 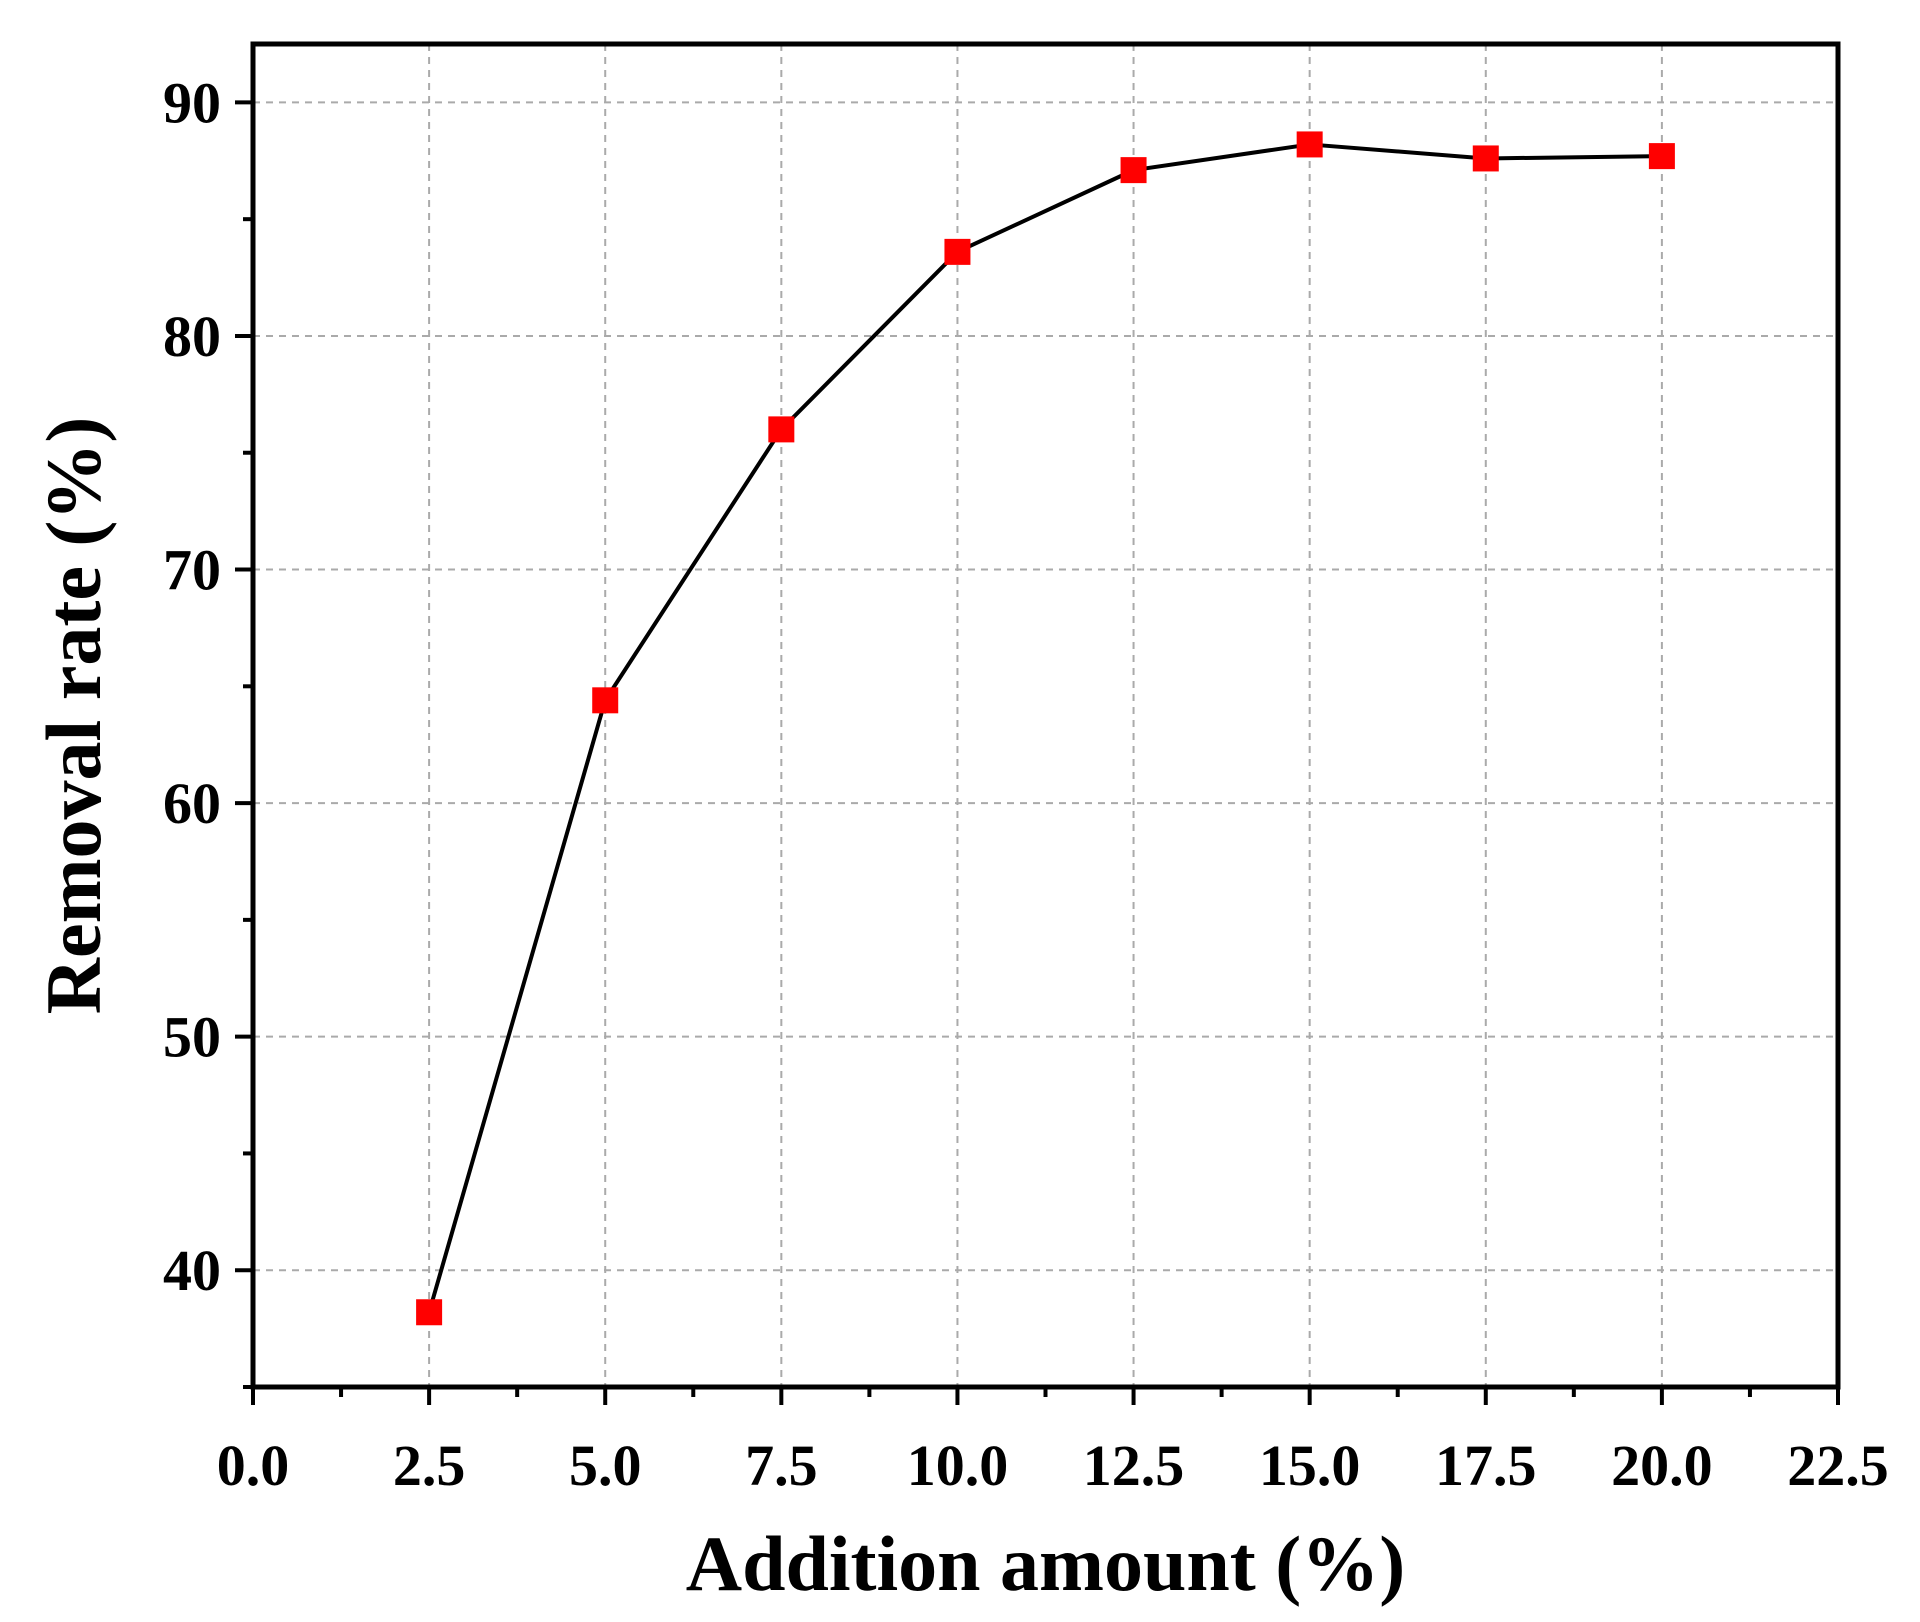 What do you see at coordinates (73, 716) in the screenshot?
I see `y-axis-title: Removal rate (%)` at bounding box center [73, 716].